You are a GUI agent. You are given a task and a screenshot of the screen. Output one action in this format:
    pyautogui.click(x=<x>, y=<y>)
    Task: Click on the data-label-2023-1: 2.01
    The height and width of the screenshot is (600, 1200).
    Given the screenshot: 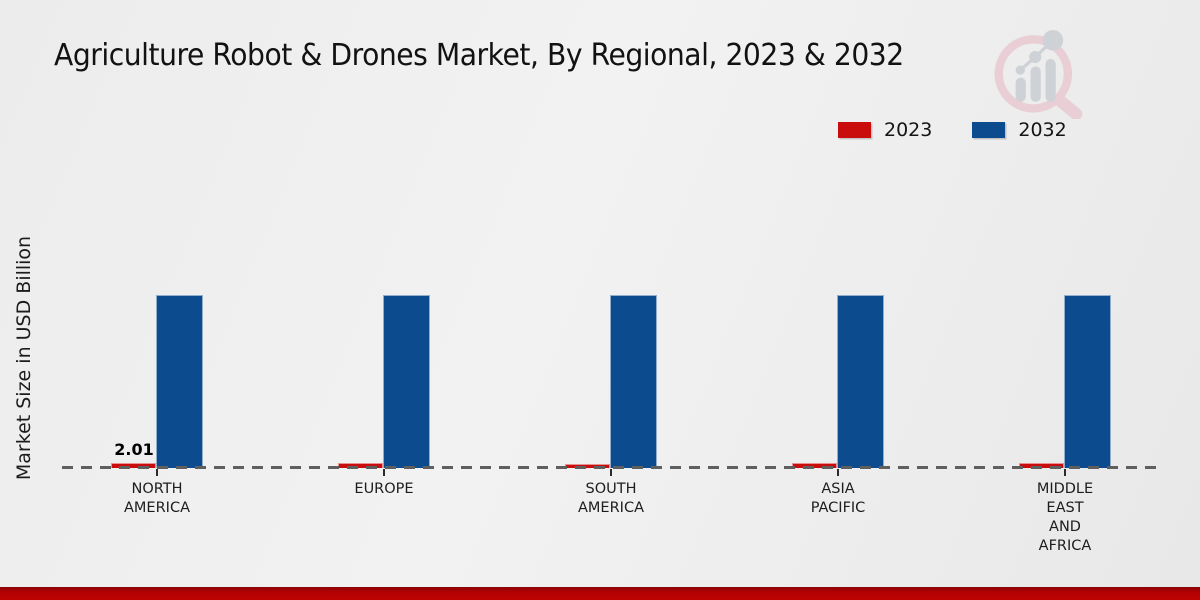 What is the action you would take?
    pyautogui.click(x=134, y=449)
    